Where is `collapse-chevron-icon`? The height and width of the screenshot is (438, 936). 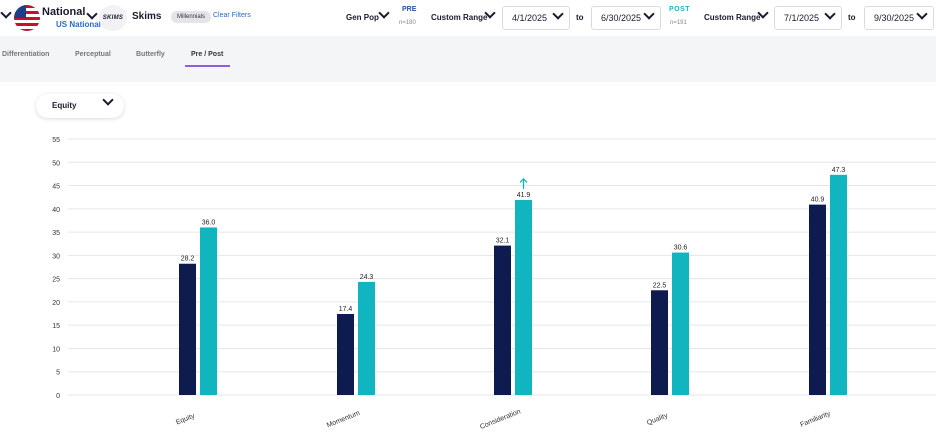 collapse-chevron-icon is located at coordinates (6, 13).